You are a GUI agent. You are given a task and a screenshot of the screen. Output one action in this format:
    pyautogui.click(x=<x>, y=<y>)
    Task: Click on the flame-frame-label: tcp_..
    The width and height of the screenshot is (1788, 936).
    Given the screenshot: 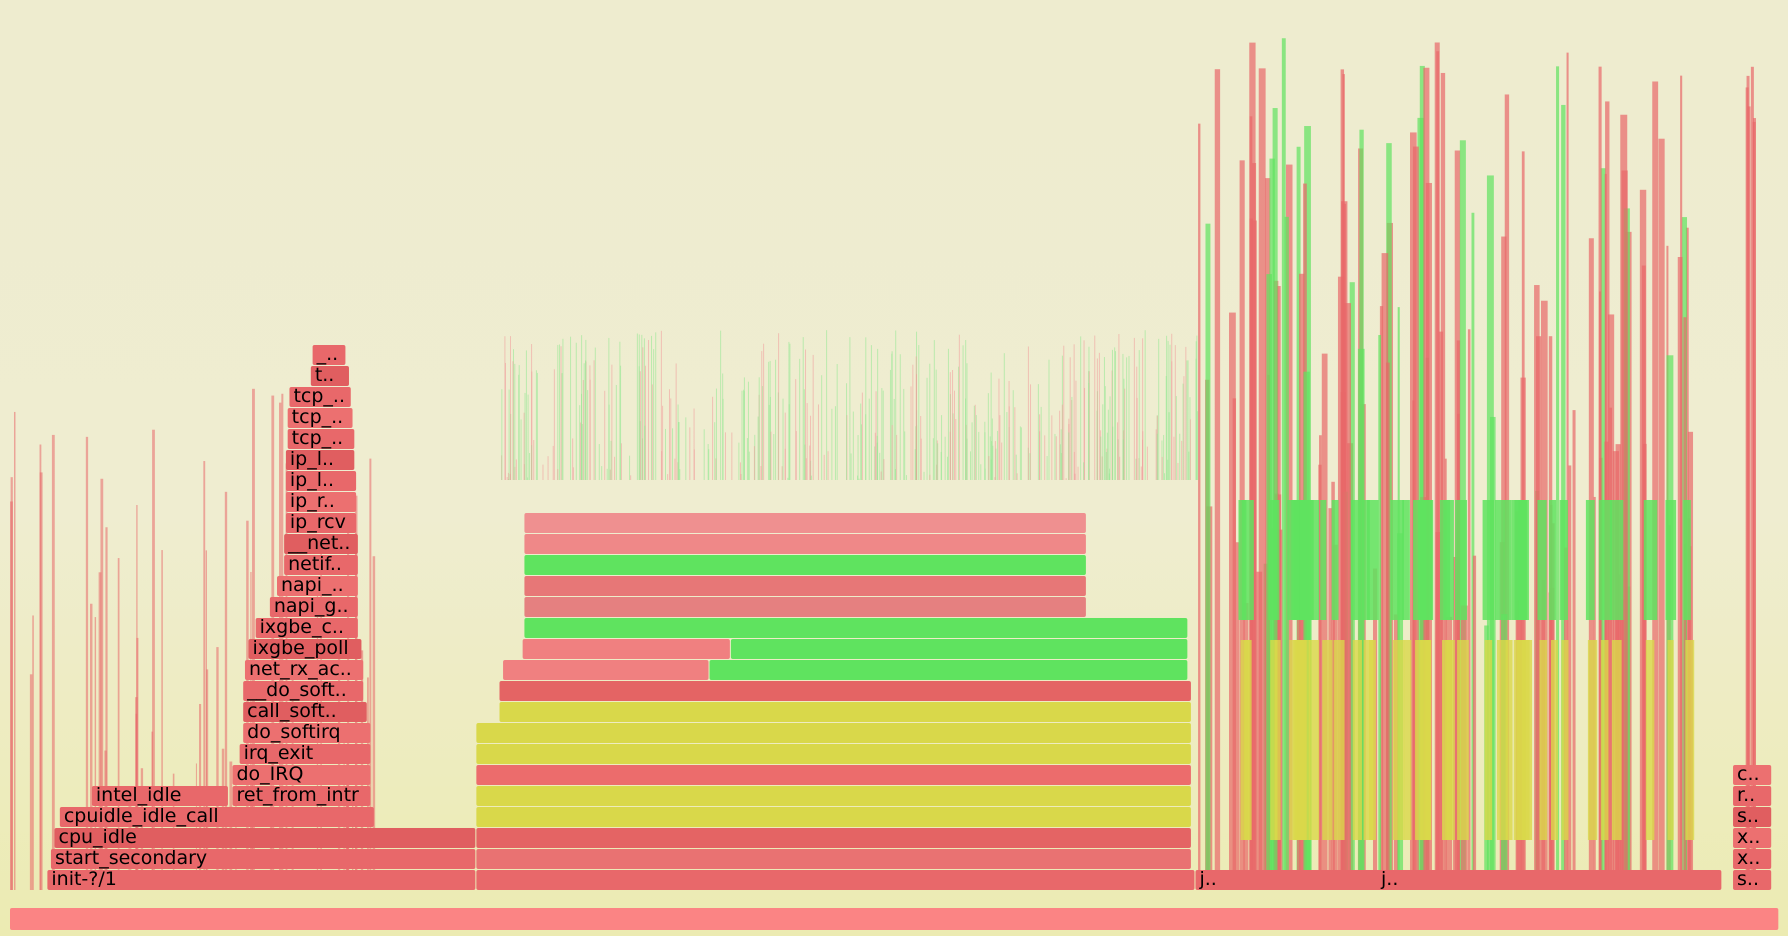 What is the action you would take?
    pyautogui.click(x=319, y=396)
    